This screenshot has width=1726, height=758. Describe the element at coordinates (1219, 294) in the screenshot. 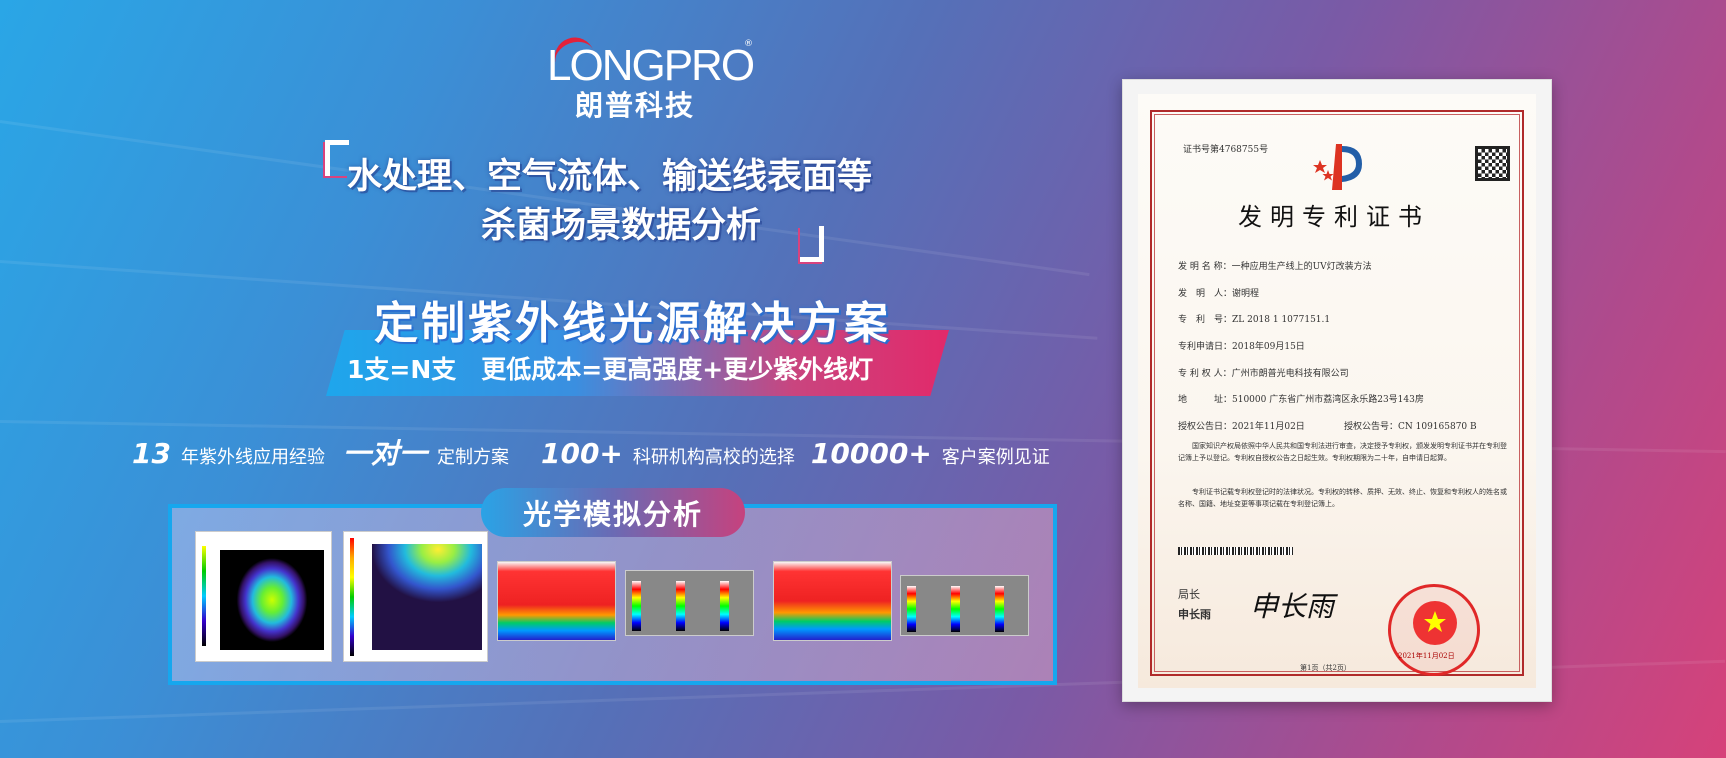

I see `certificate-row: 发 明 人：谢明程` at that location.